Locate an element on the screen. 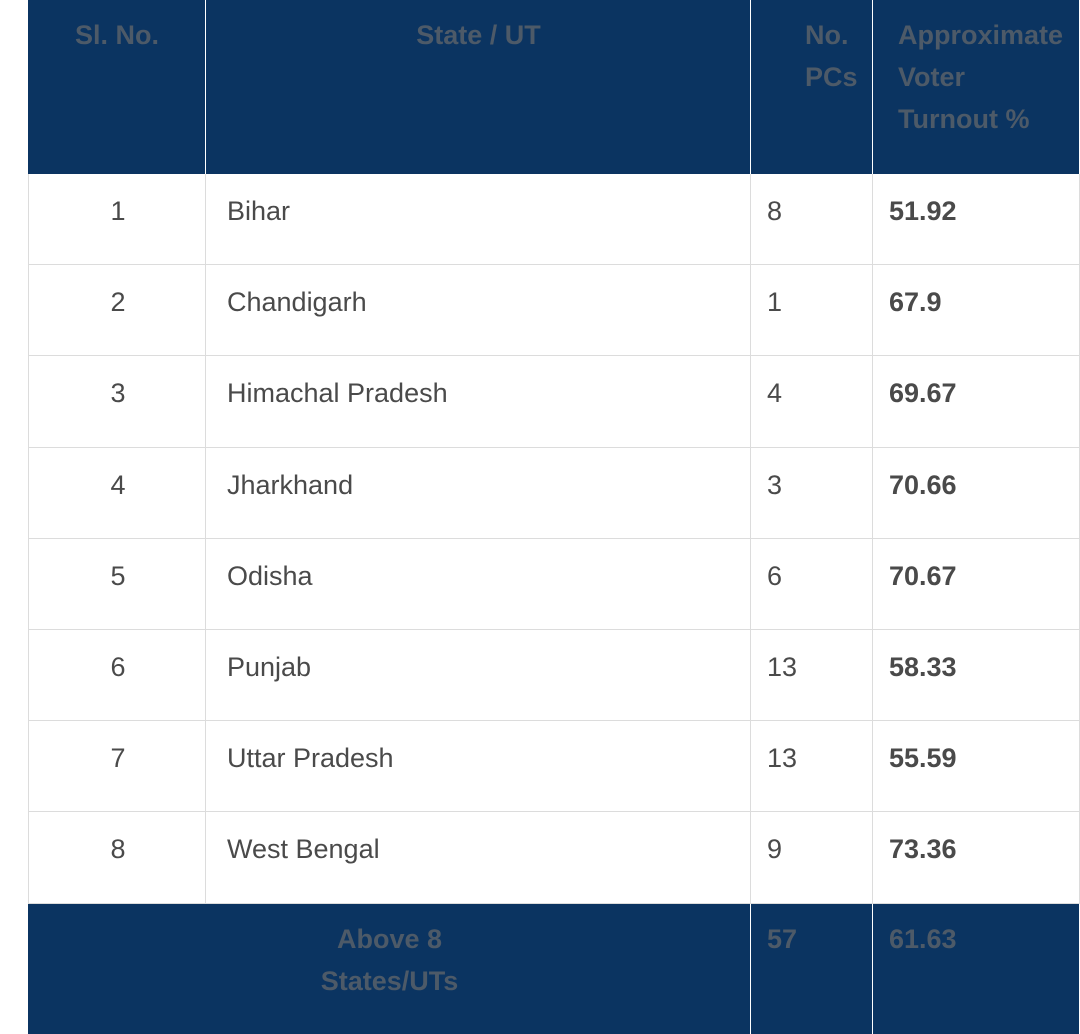 This screenshot has width=1080, height=1034. header-cell: No. PCs is located at coordinates (812, 87).